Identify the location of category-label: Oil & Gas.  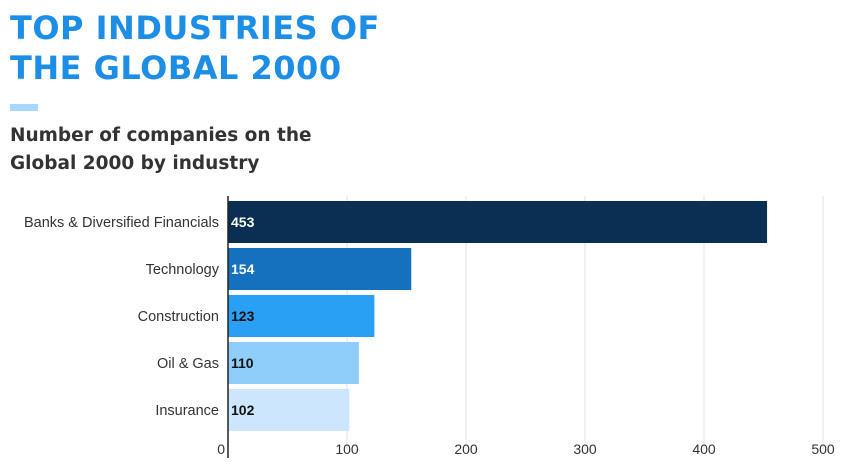
(188, 364).